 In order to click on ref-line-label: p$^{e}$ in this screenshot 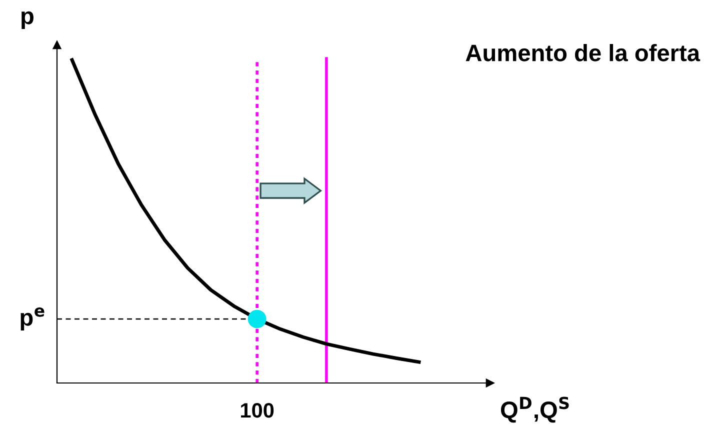, I will do `click(32, 319)`.